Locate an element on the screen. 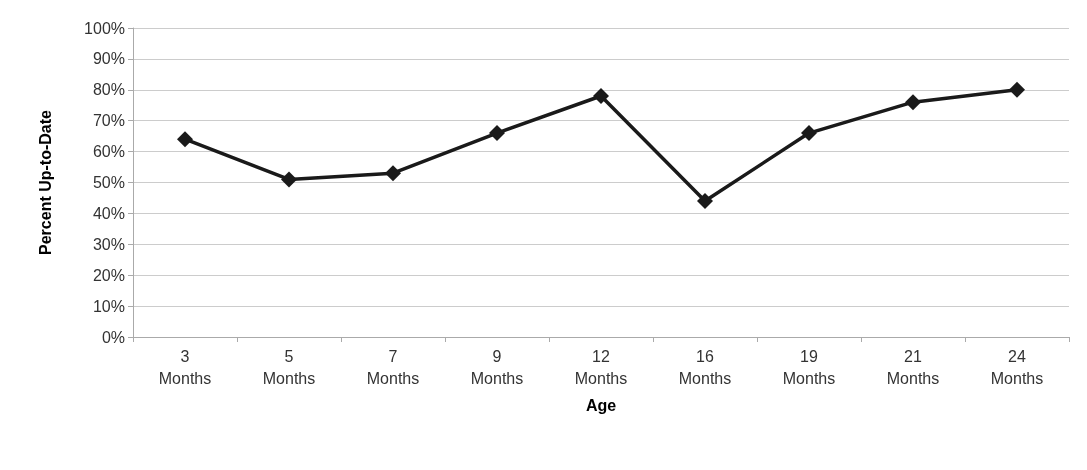 The width and height of the screenshot is (1087, 470). x-tick-label: 16 Months is located at coordinates (705, 367).